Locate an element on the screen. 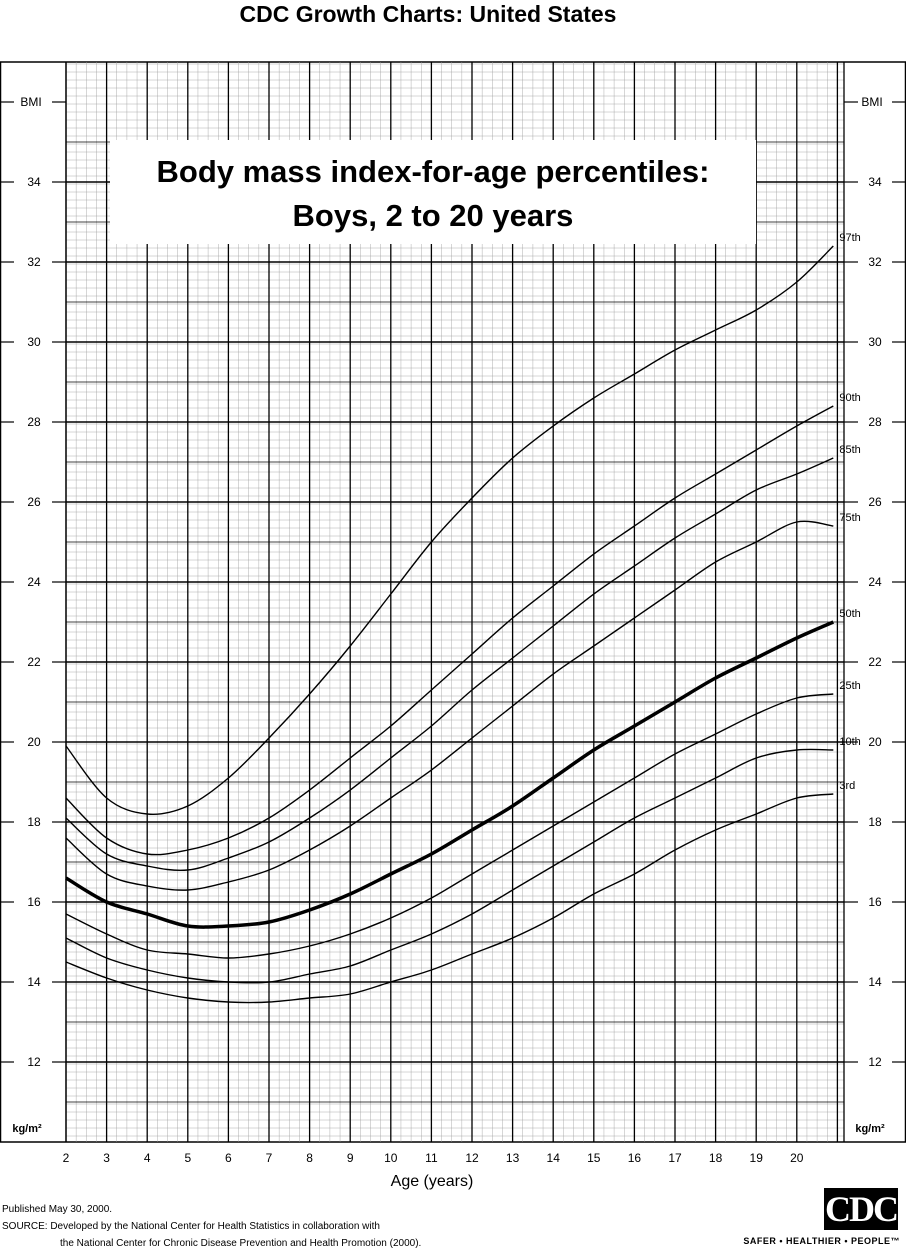  x-tick-label: 7 is located at coordinates (269, 1158).